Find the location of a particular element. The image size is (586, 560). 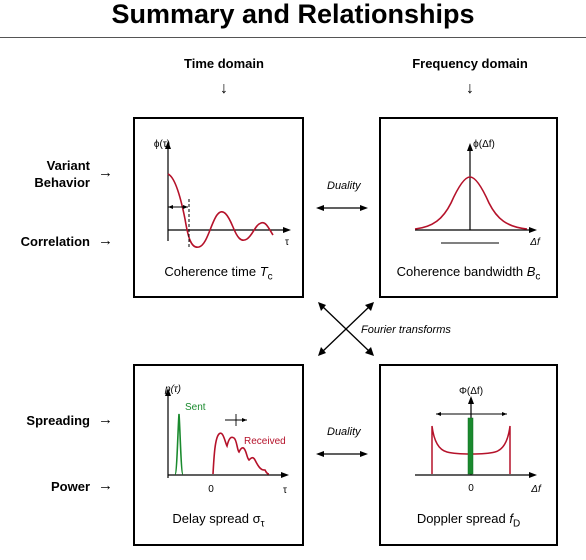

doppler-spread-zero: 0 is located at coordinates (471, 488).